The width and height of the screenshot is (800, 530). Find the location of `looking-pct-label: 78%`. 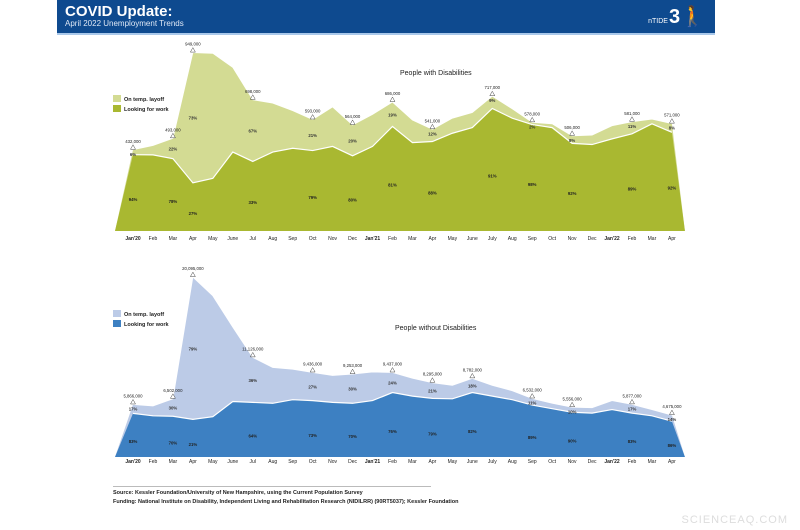

looking-pct-label: 78% is located at coordinates (173, 201).